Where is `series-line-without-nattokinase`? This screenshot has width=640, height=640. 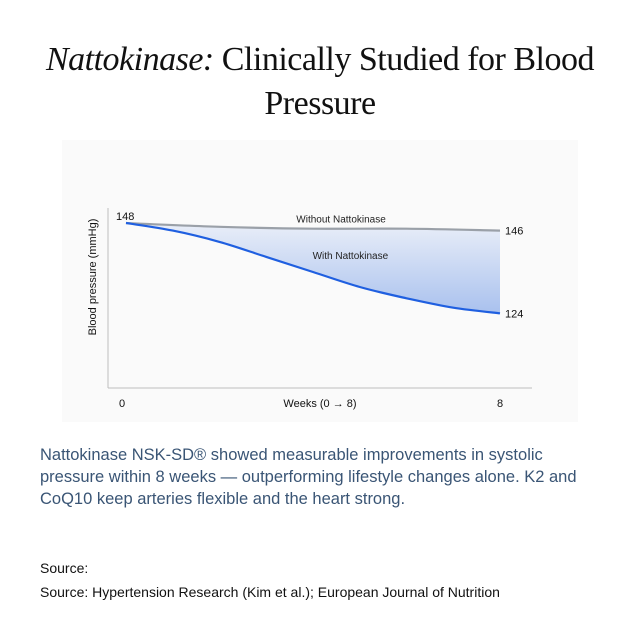
series-line-without-nattokinase is located at coordinates (313, 226).